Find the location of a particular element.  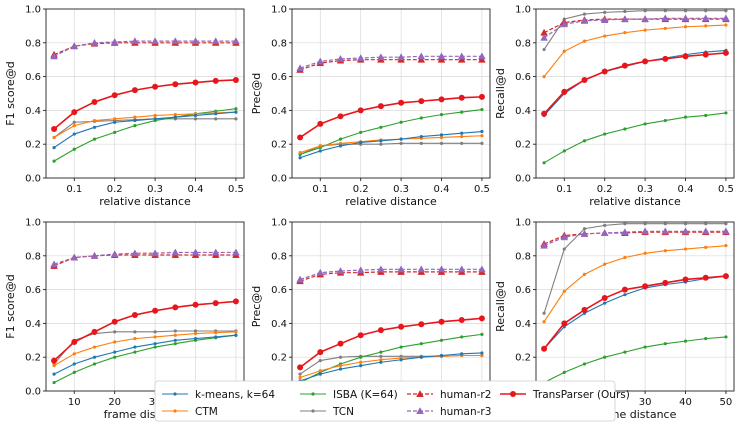

y-tick-label: 0.8 is located at coordinates (523, 256).